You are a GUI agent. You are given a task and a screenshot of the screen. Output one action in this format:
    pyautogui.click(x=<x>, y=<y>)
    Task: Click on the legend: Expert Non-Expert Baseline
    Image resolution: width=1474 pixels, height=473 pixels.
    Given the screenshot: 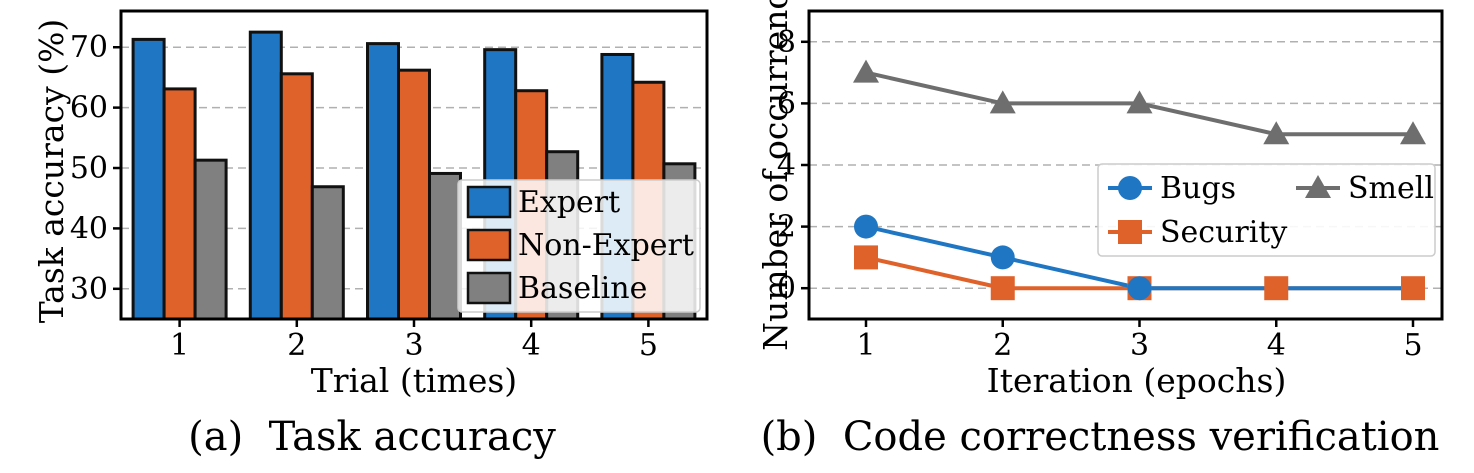 What is the action you would take?
    pyautogui.click(x=579, y=246)
    